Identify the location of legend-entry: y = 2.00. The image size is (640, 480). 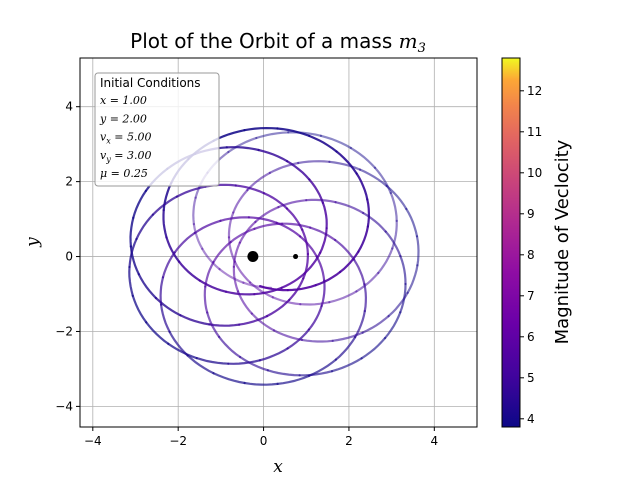
(123, 118).